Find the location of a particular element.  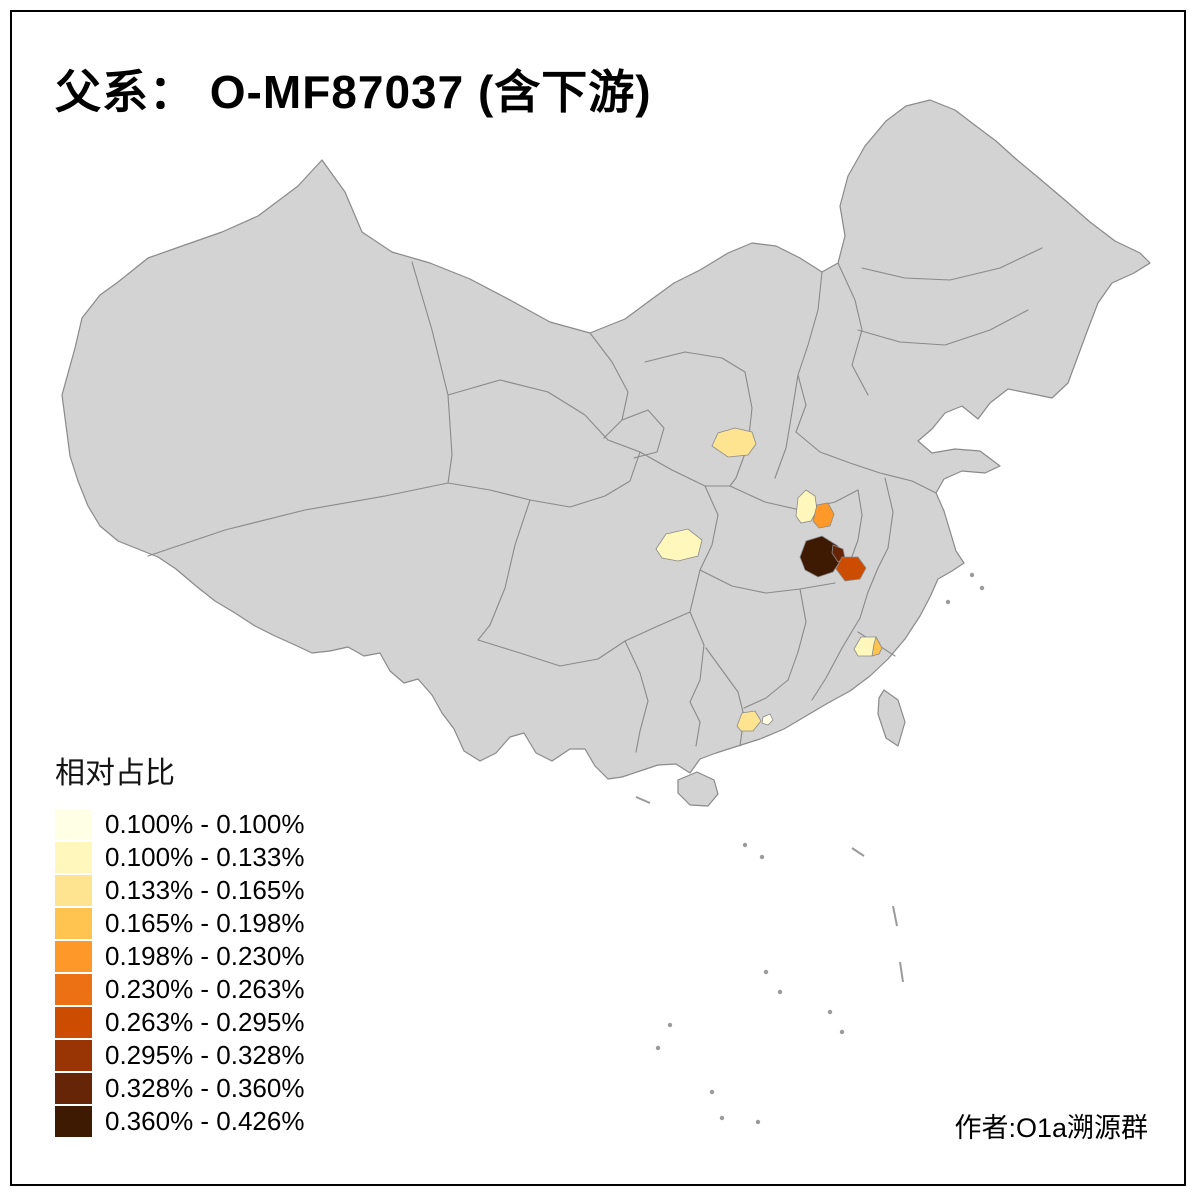

chart-title: 父系： O-MF87037 (含下游) is located at coordinates (353, 92).